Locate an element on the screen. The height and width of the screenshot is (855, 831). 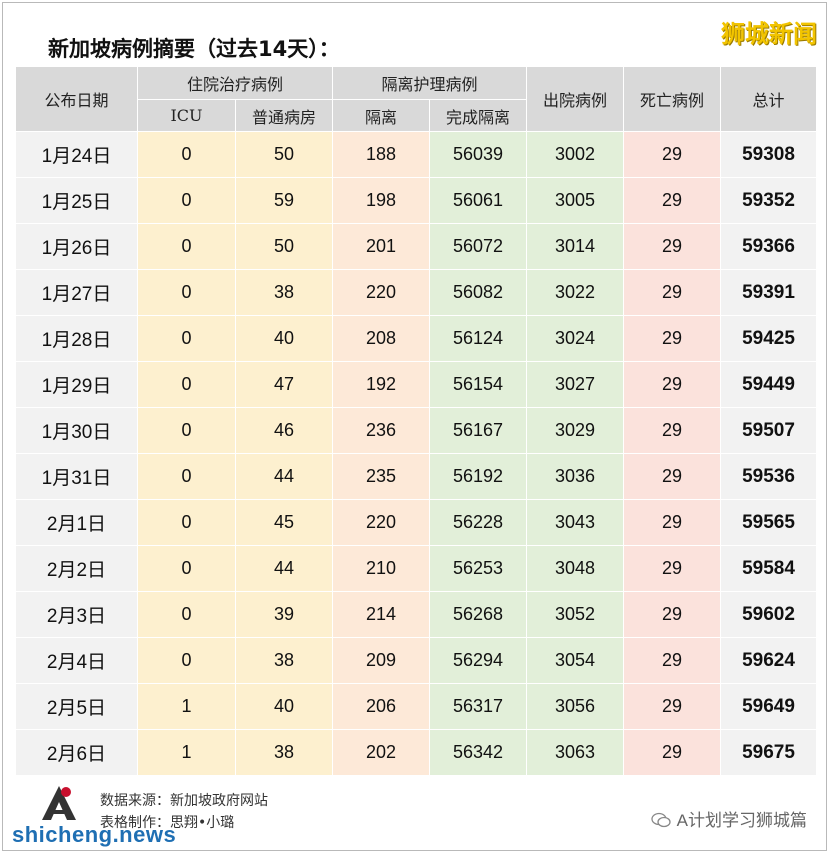
cell-date: 2月4日 is located at coordinates (76, 660).